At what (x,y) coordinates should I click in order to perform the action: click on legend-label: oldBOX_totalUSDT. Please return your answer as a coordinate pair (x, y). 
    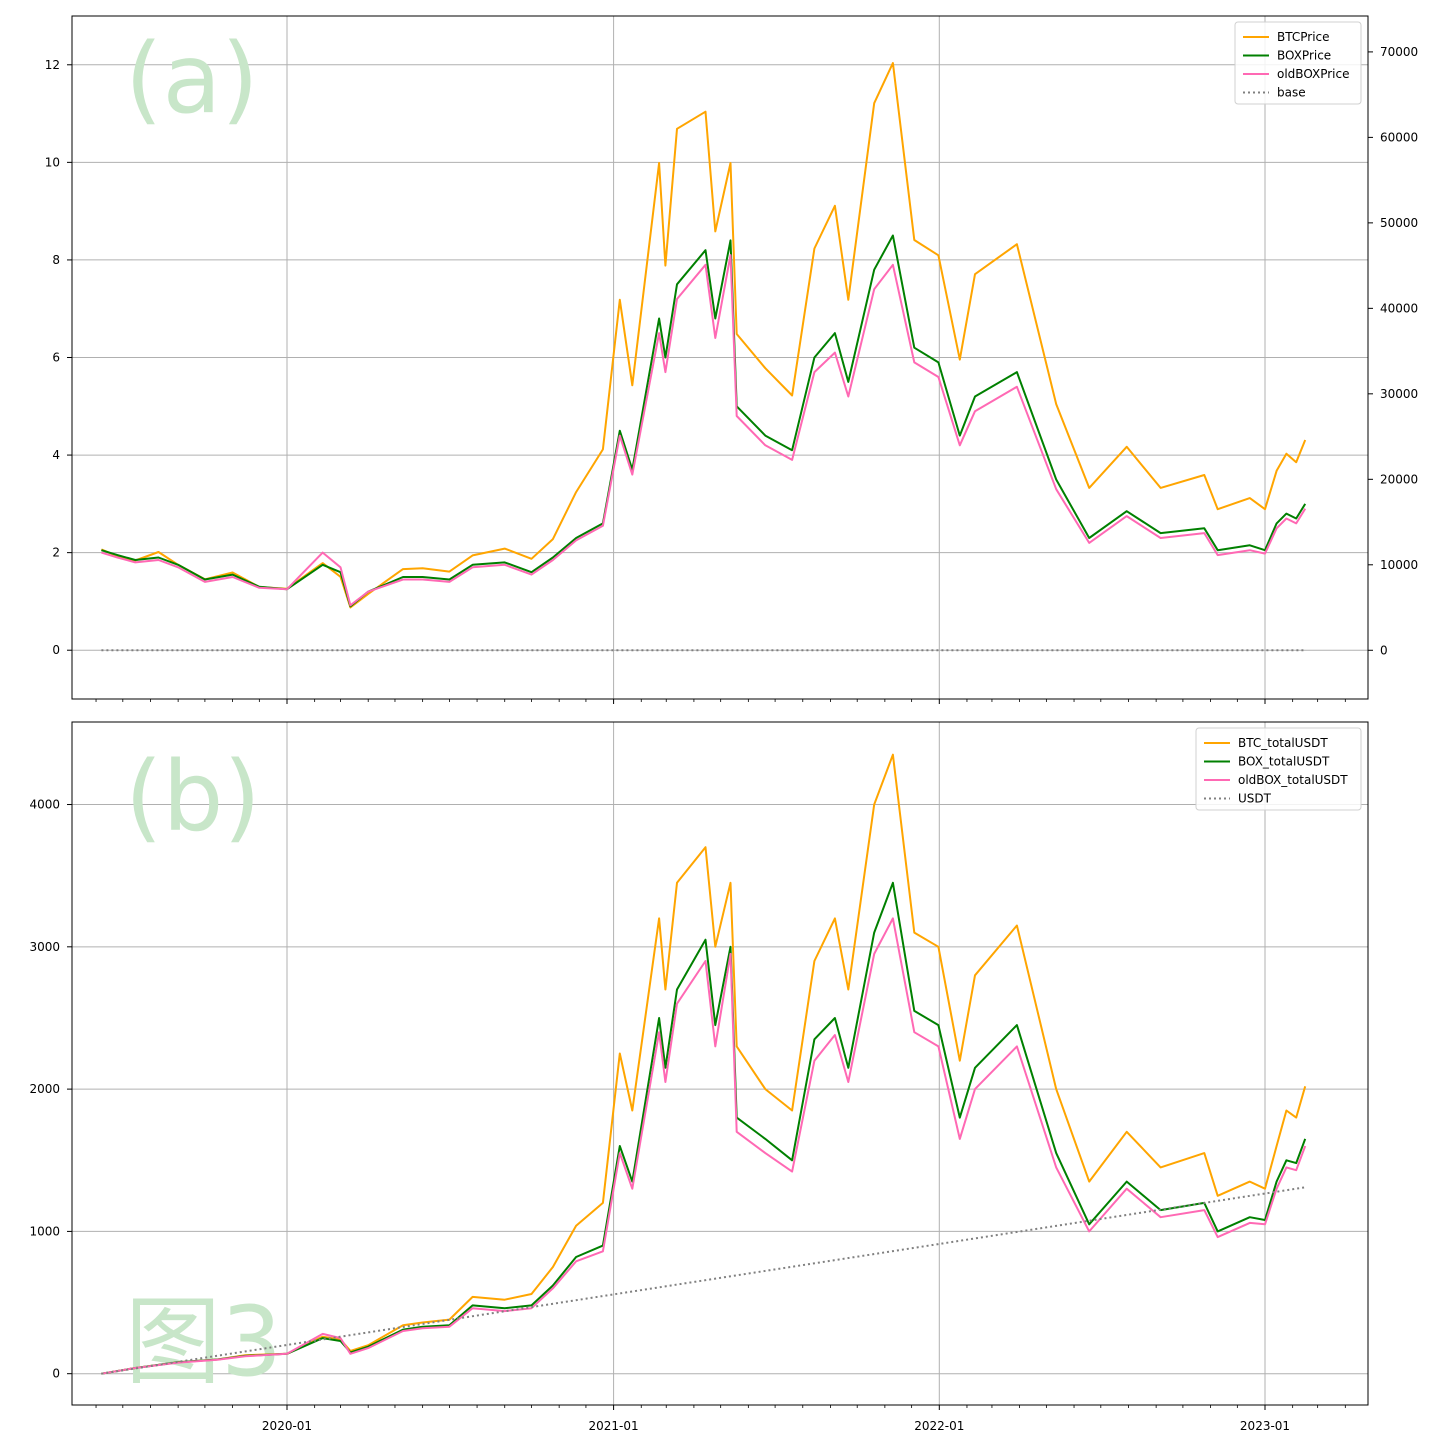
    Looking at the image, I should click on (1293, 780).